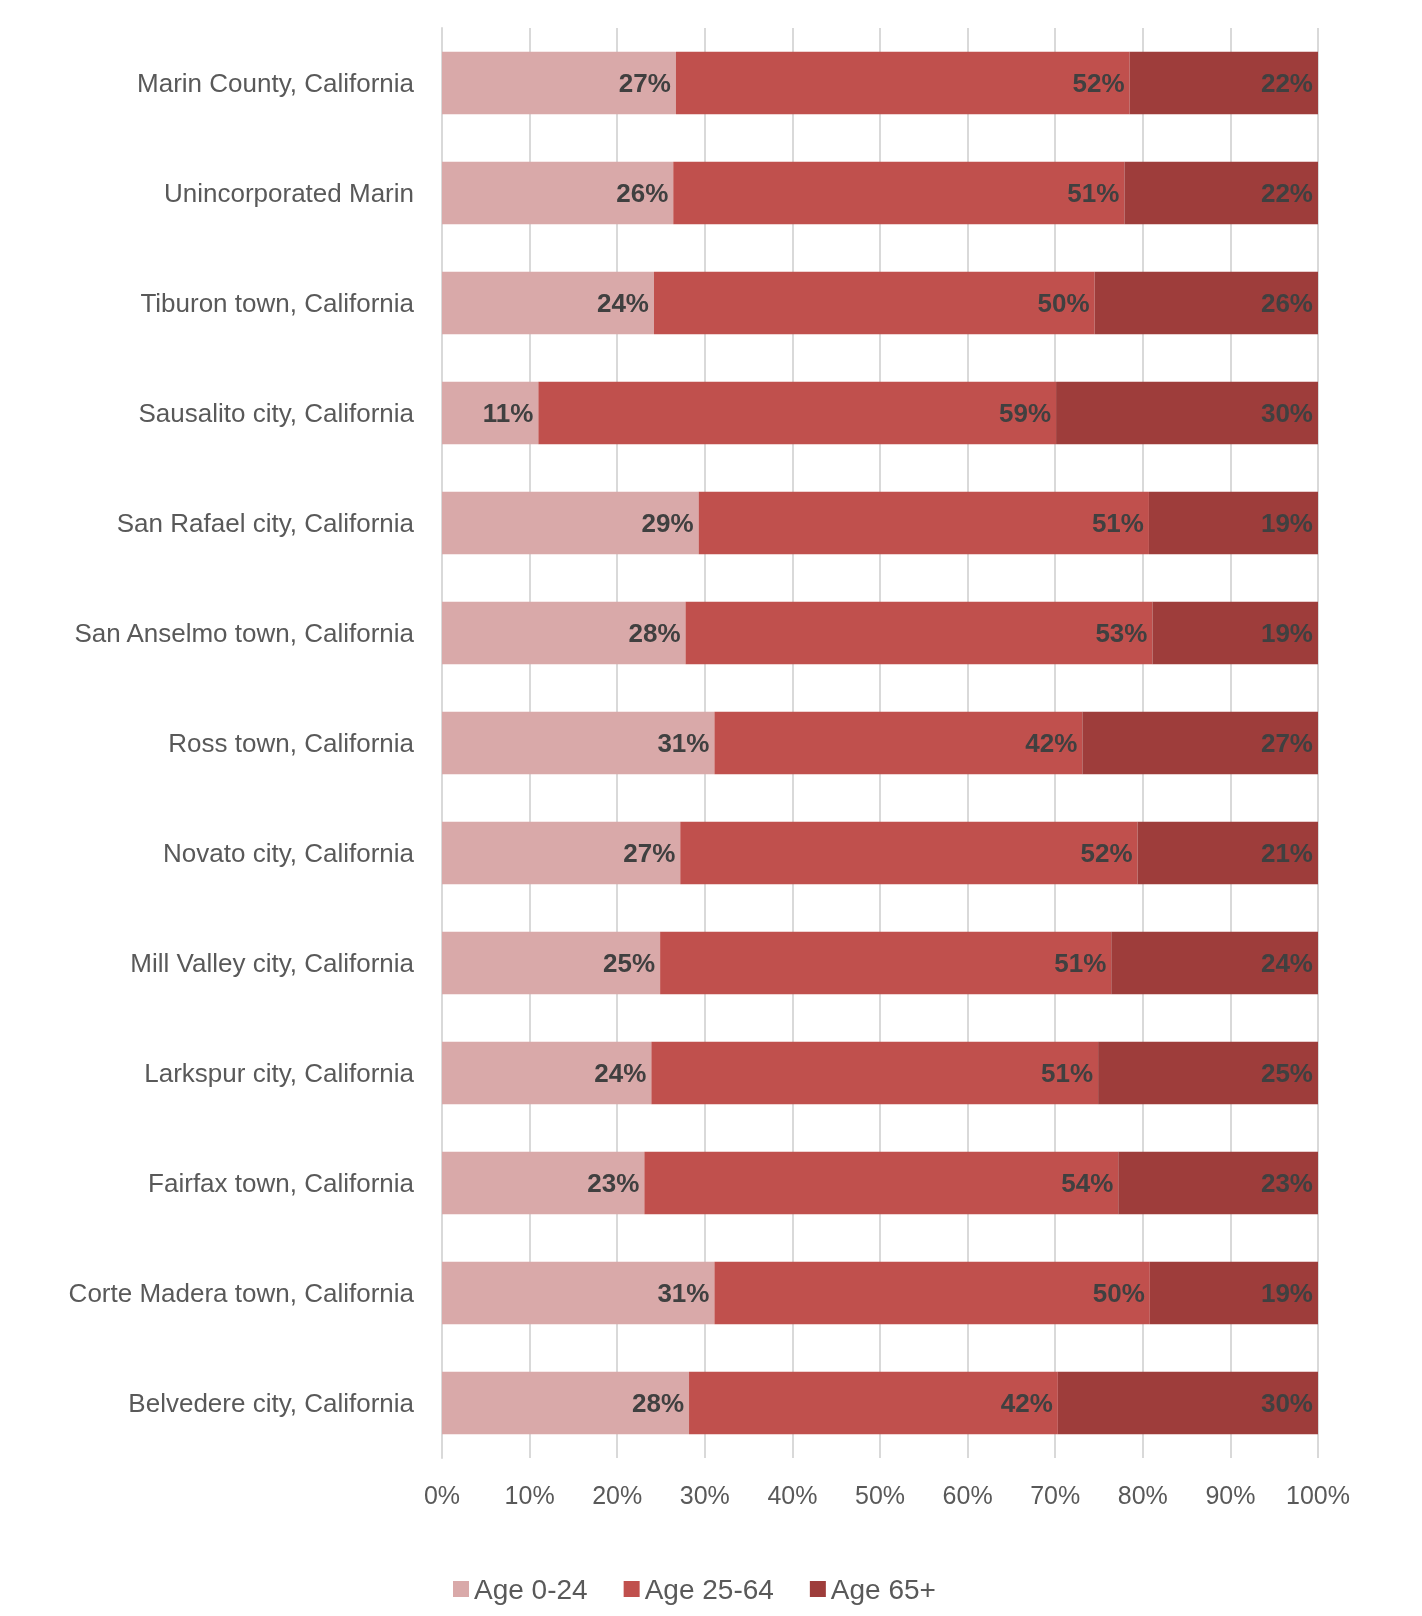 Image resolution: width=1422 pixels, height=1616 pixels. What do you see at coordinates (1142, 1494) in the screenshot?
I see `x-tick-label: 80%` at bounding box center [1142, 1494].